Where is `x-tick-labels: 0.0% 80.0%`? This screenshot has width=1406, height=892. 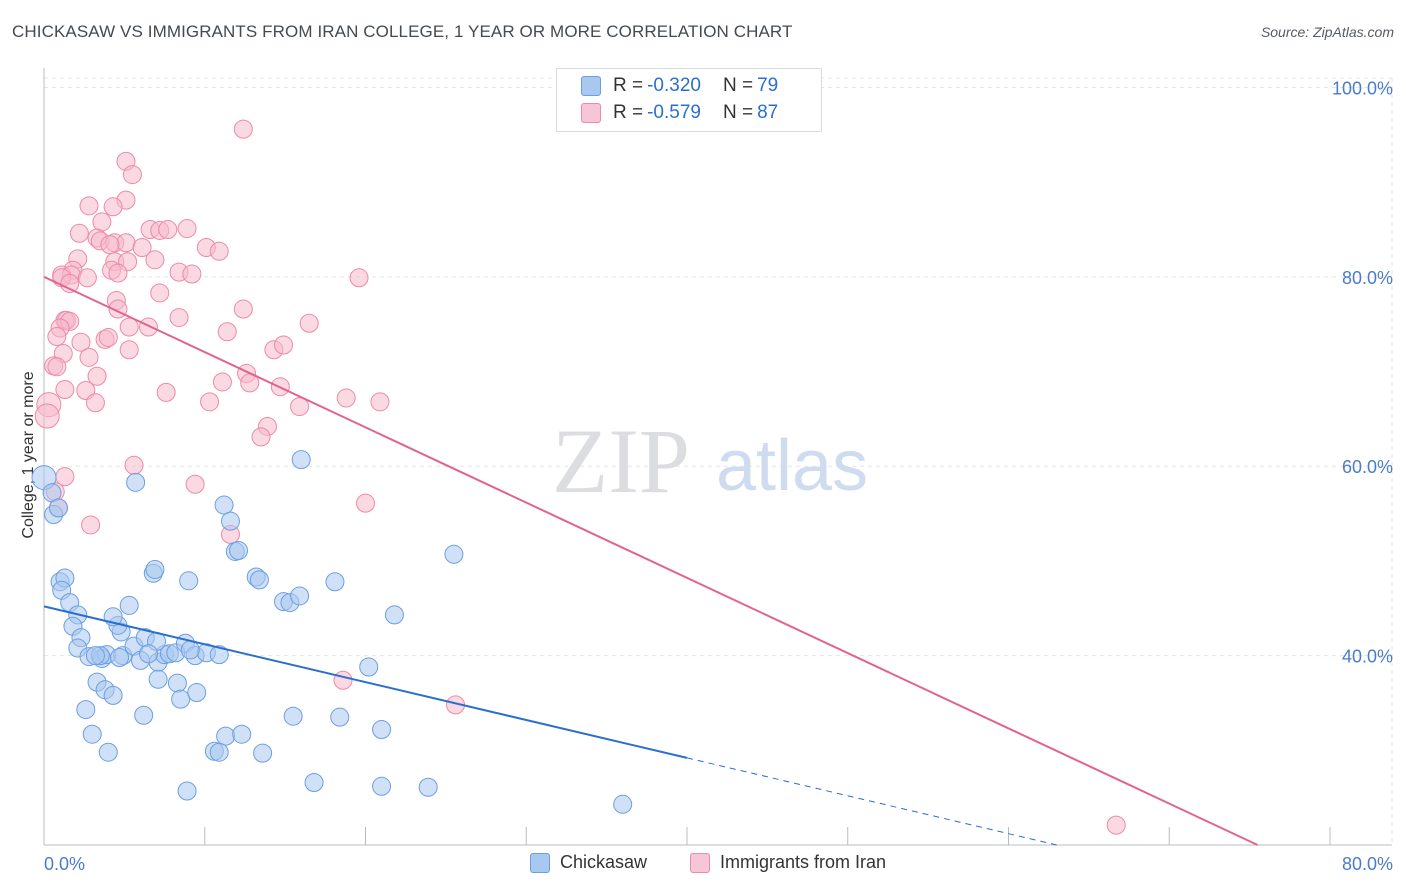
x-tick-labels: 0.0% 80.0% is located at coordinates (718, 864).